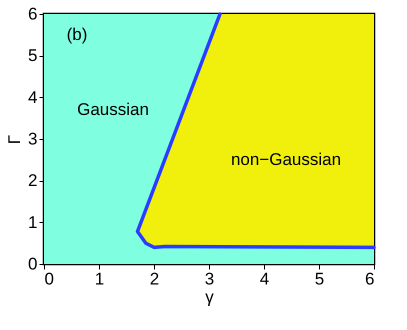  I want to click on x-tick-label: 2, so click(155, 279).